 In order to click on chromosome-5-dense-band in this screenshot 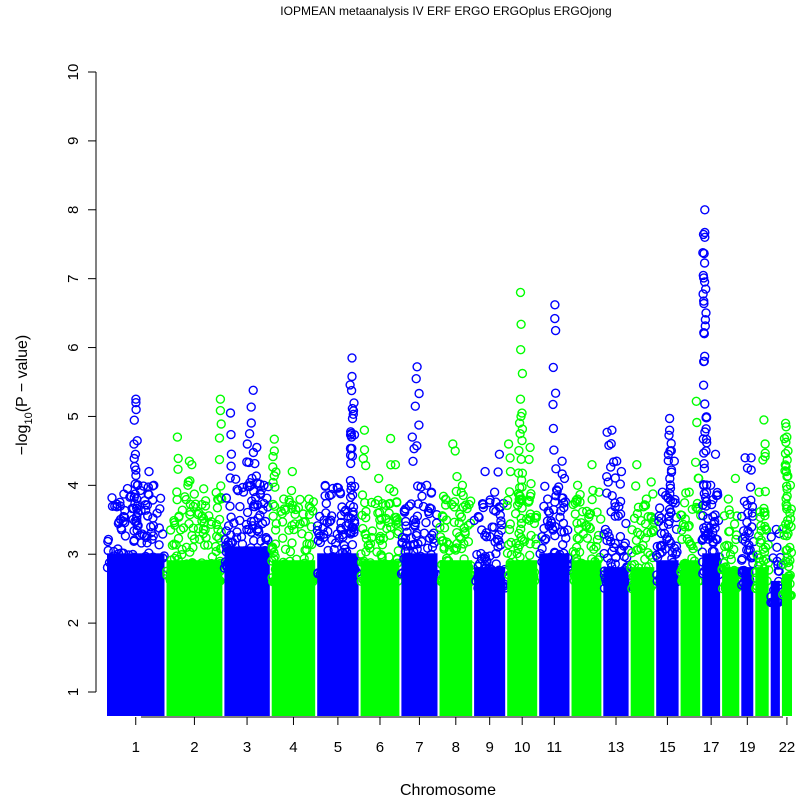, I will do `click(338, 634)`.